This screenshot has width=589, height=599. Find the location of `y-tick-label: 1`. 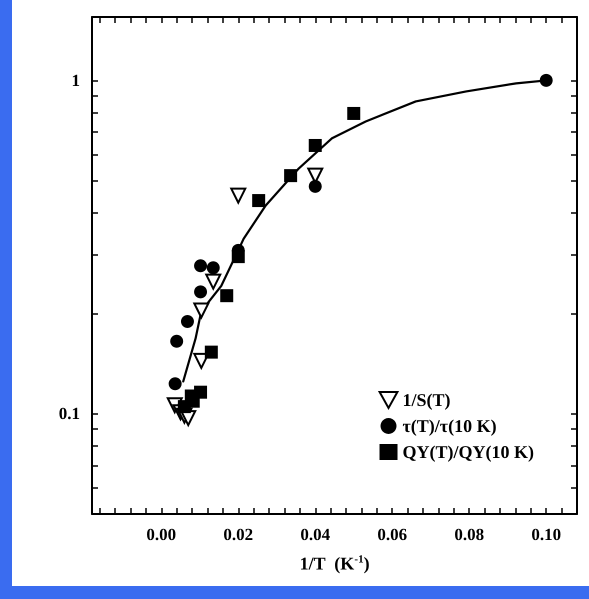

y-tick-label: 1 is located at coordinates (76, 80).